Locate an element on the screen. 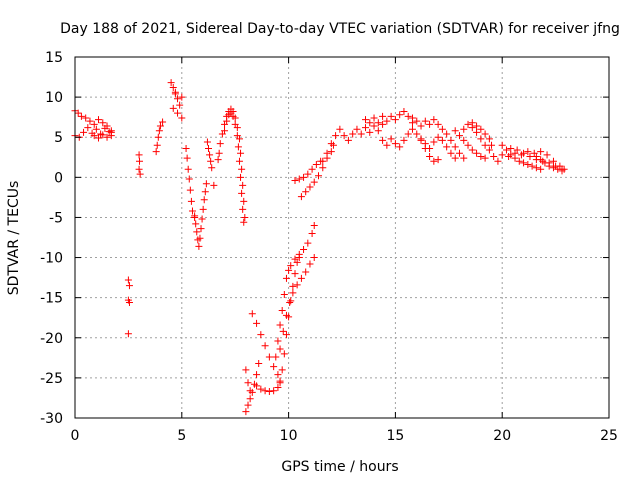  x-axis-label: GPS time / hours is located at coordinates (339, 467).